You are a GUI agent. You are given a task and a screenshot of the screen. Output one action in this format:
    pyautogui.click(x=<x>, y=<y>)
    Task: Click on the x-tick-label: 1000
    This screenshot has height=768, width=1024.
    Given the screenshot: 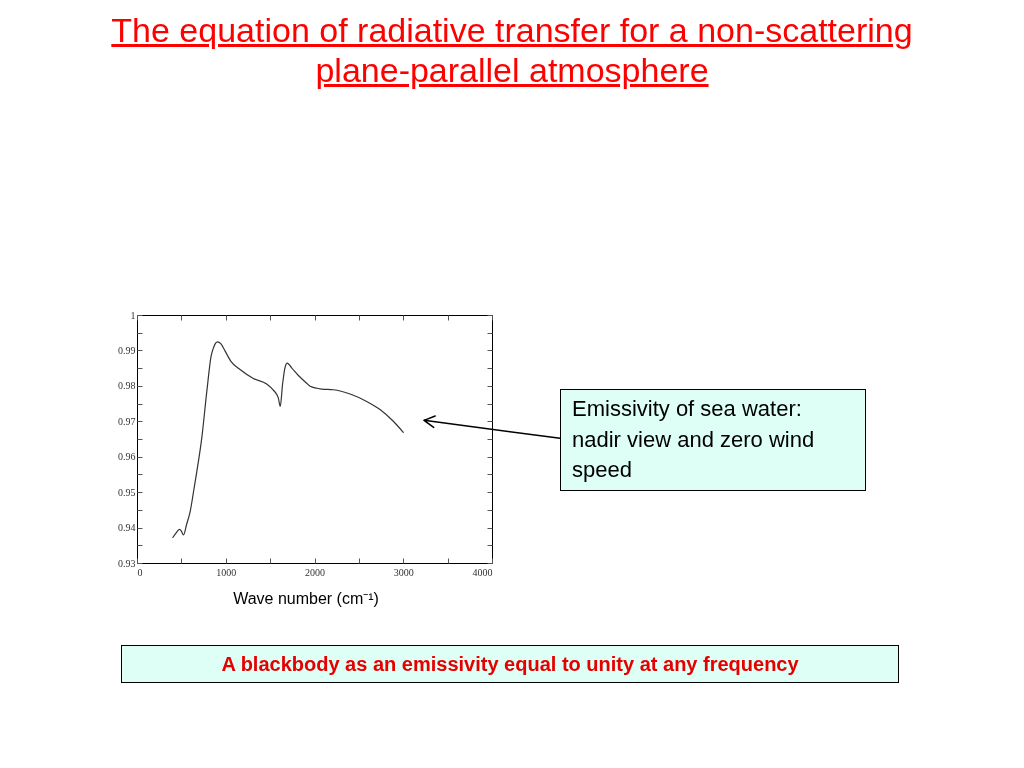 What is the action you would take?
    pyautogui.click(x=226, y=572)
    